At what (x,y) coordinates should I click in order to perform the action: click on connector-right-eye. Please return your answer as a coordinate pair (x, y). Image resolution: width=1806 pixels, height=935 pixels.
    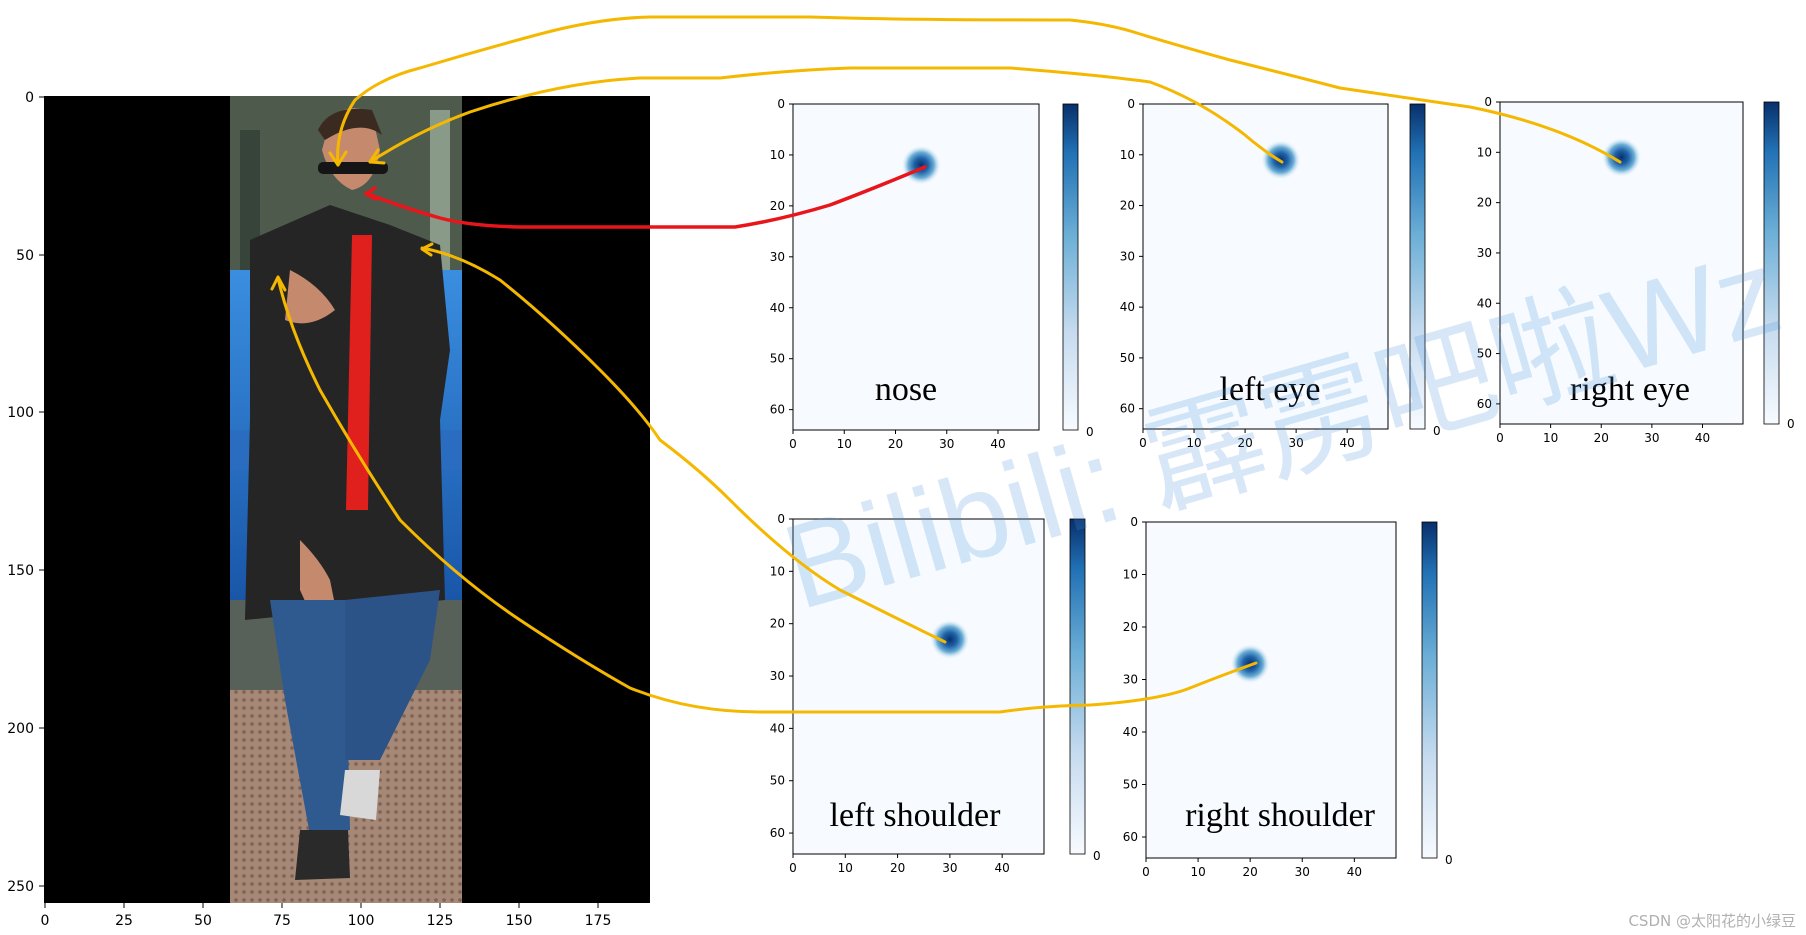
    Looking at the image, I should click on (979, 91).